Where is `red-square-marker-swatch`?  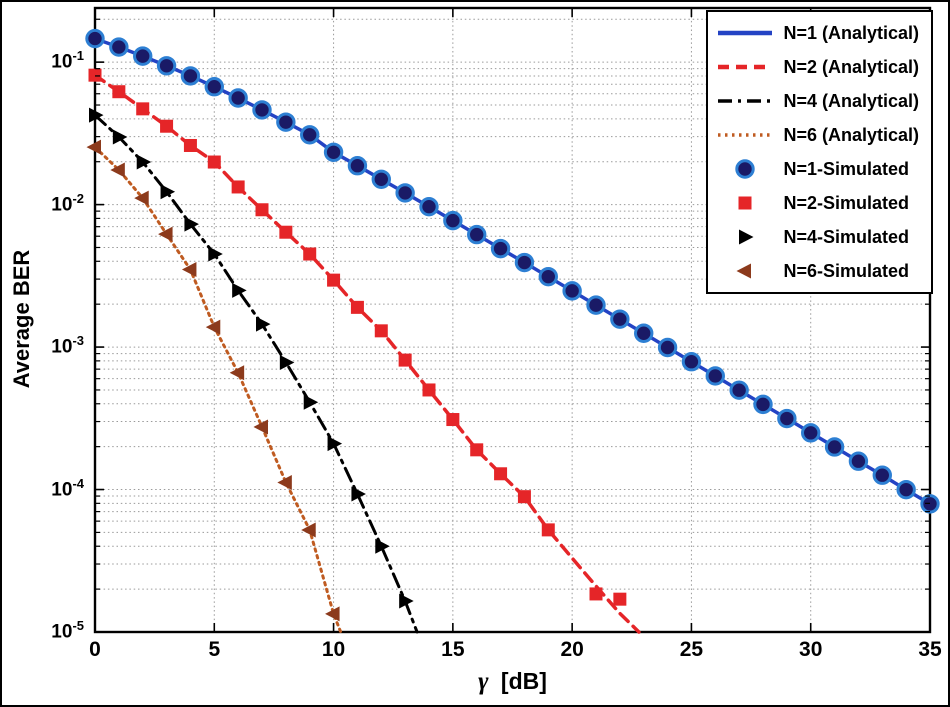
red-square-marker-swatch is located at coordinates (745, 203).